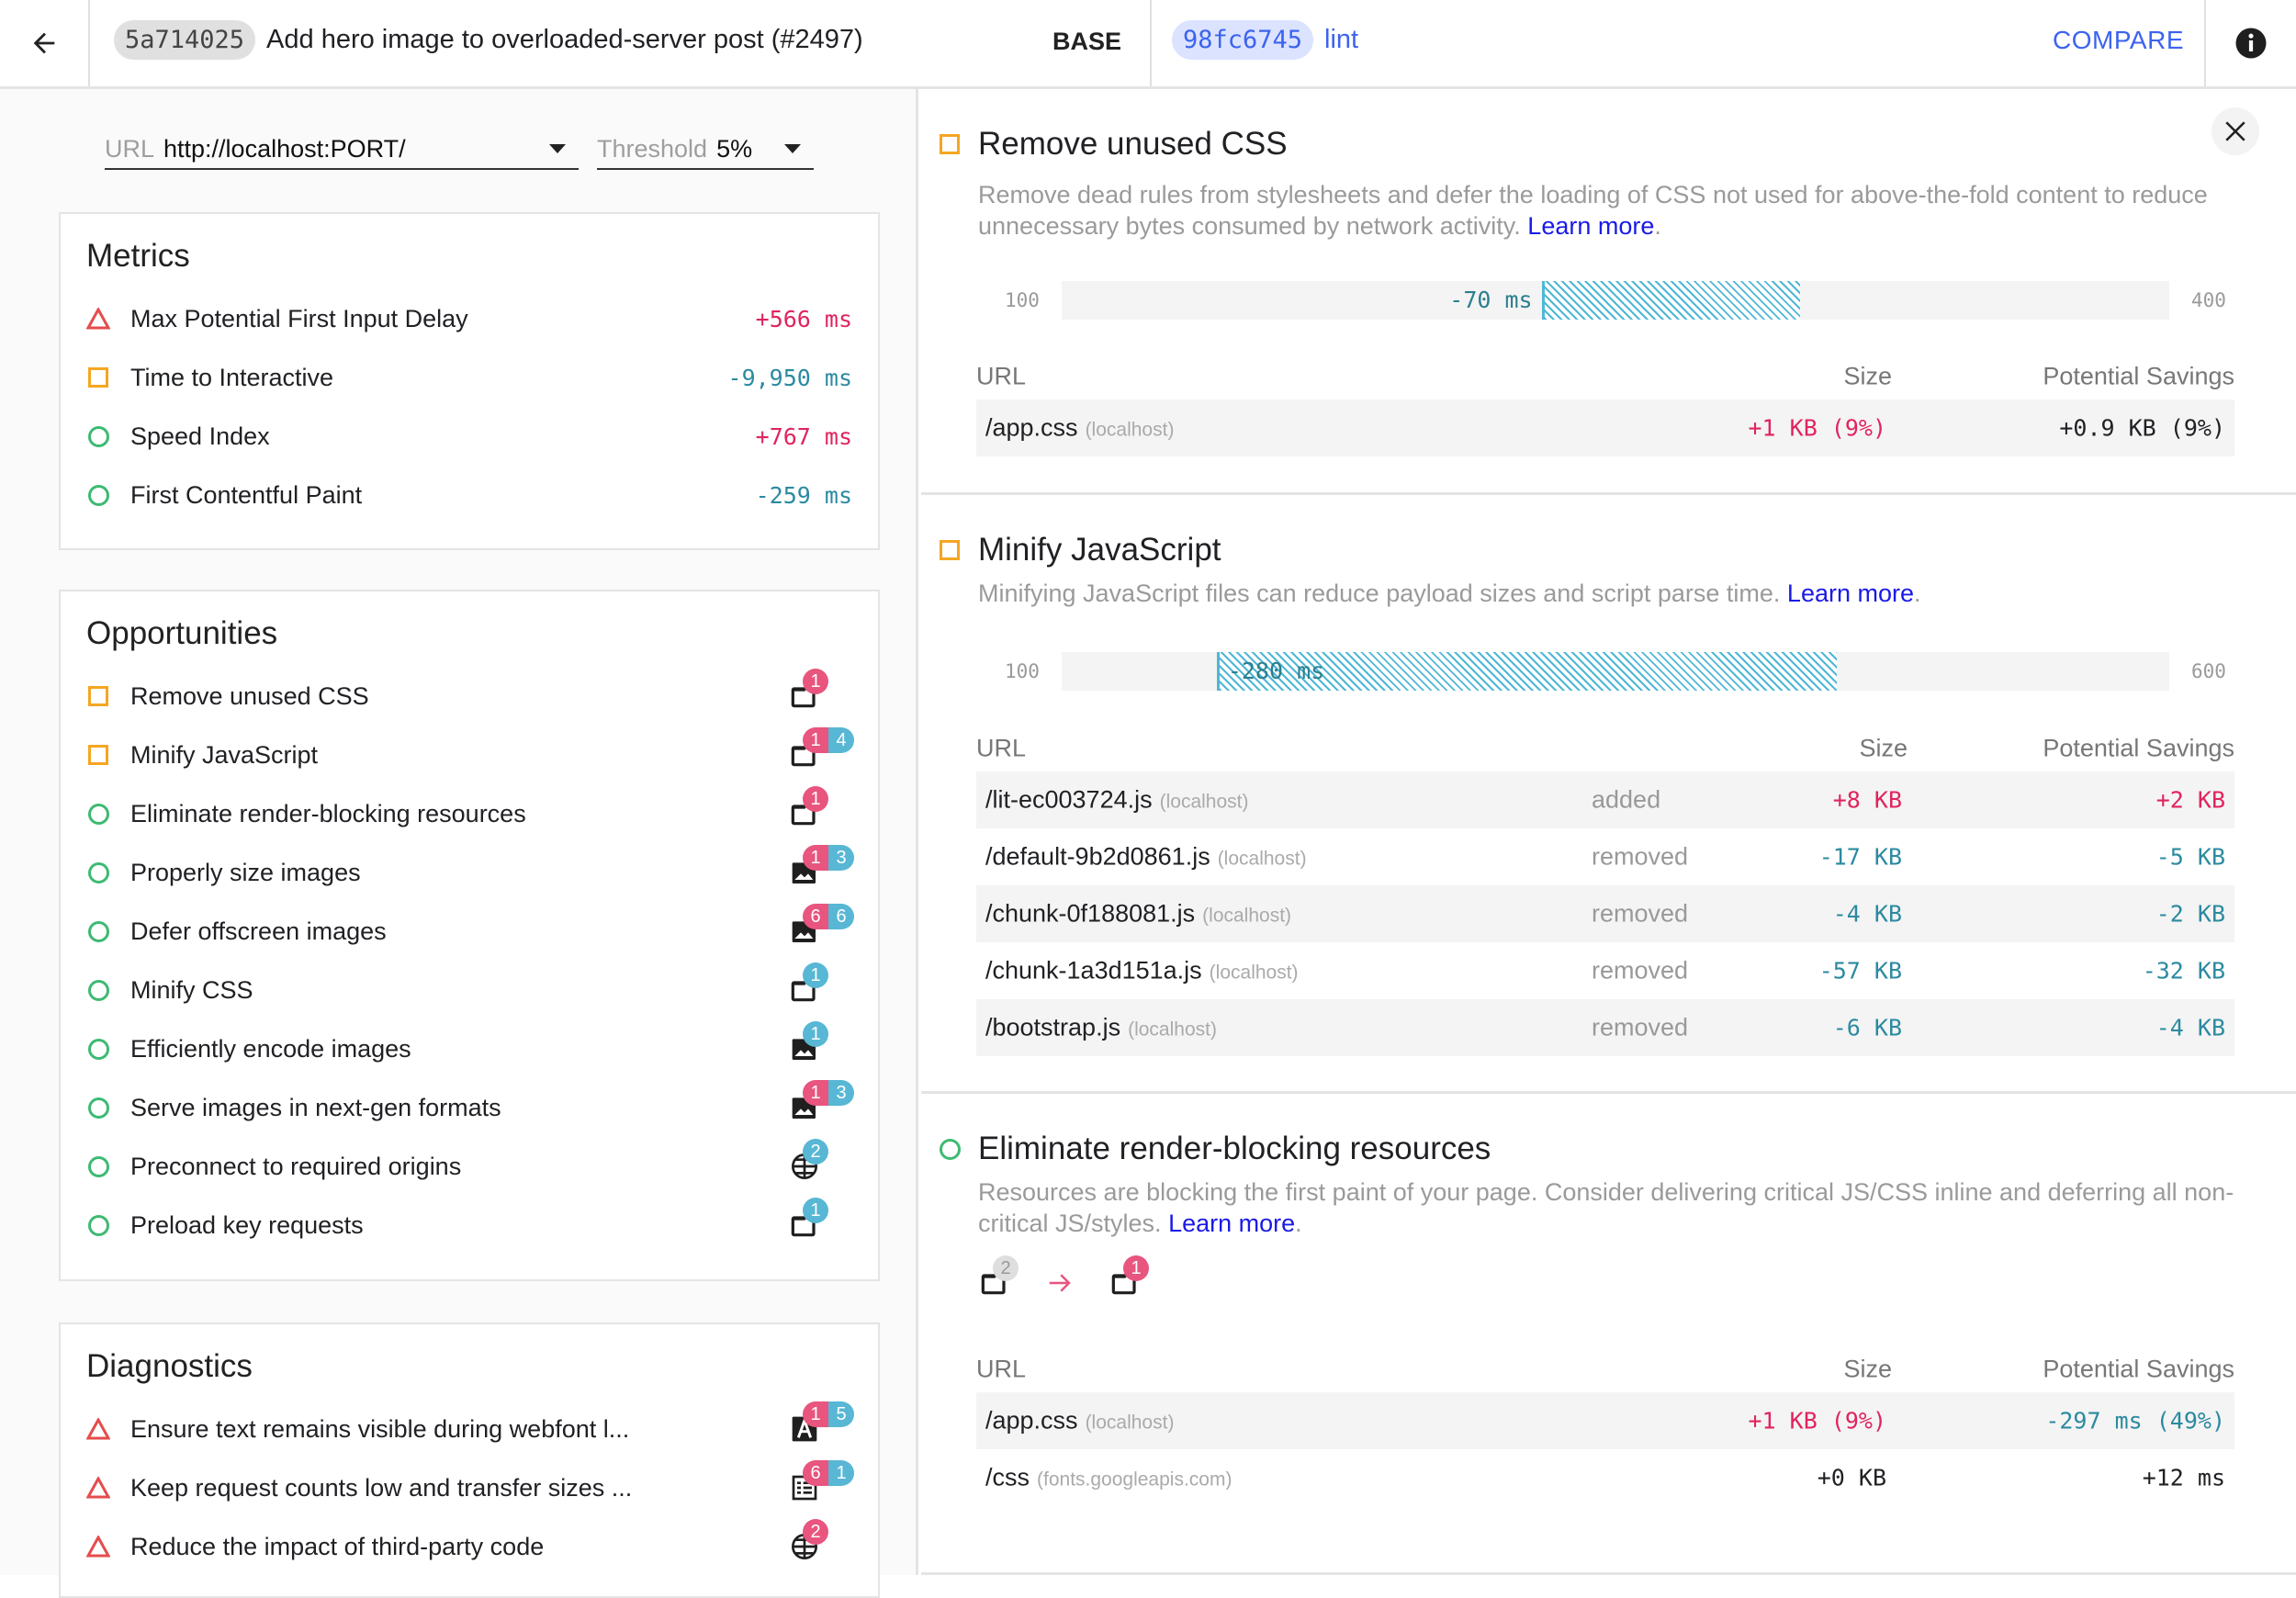  I want to click on back-button, so click(45, 43).